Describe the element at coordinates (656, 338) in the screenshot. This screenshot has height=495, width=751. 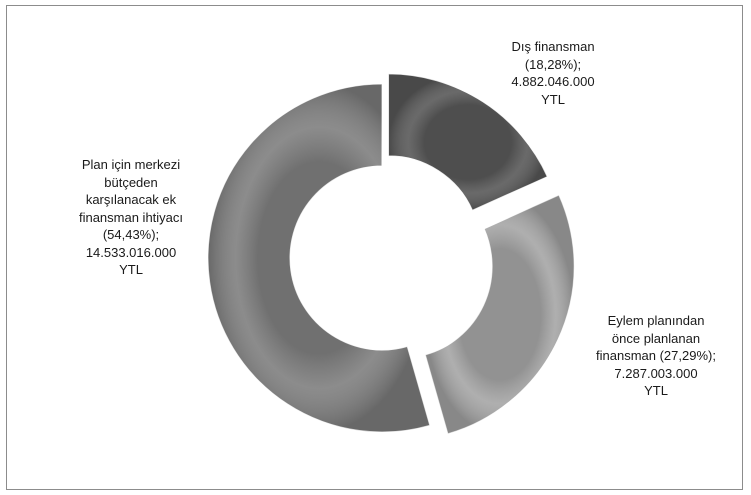
I see `slice-label-line: önce planlanan` at that location.